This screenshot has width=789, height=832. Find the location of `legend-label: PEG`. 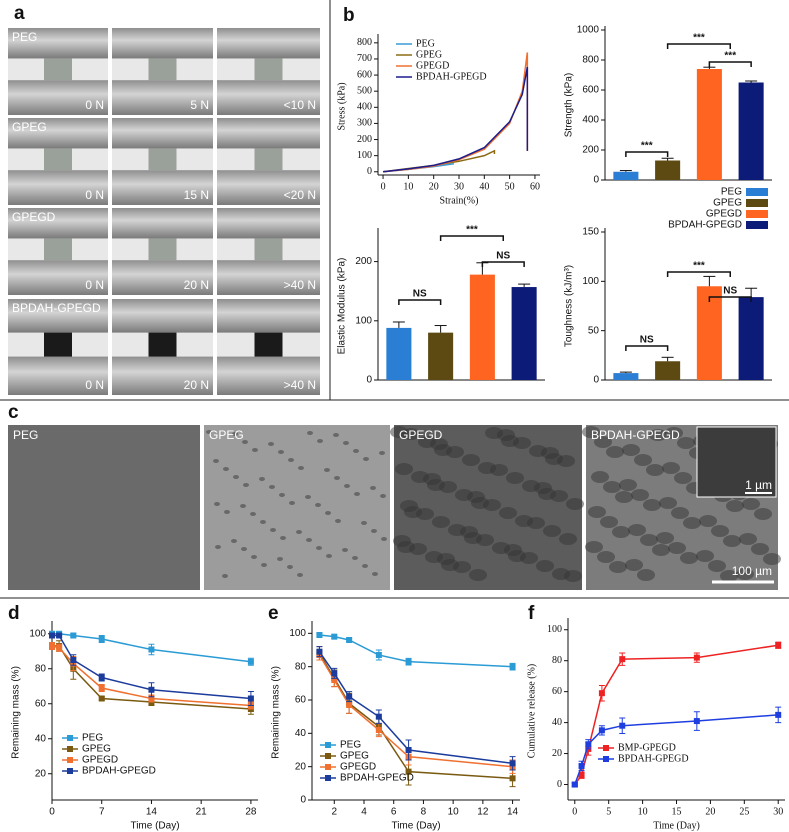

legend-label: PEG is located at coordinates (350, 745).